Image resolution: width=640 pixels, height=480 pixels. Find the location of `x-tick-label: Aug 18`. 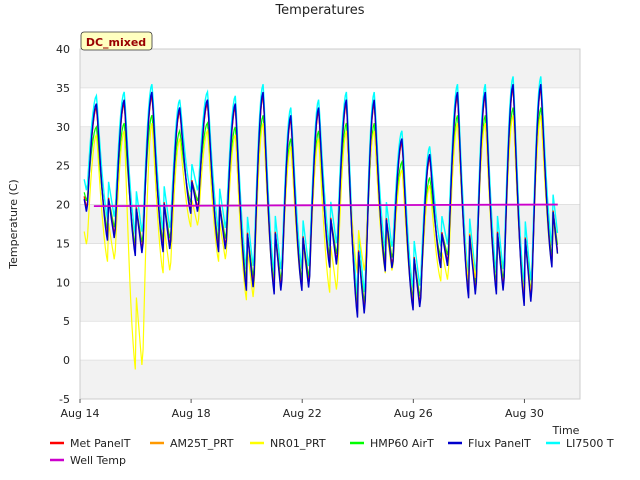

x-tick-label: Aug 18 is located at coordinates (191, 413).